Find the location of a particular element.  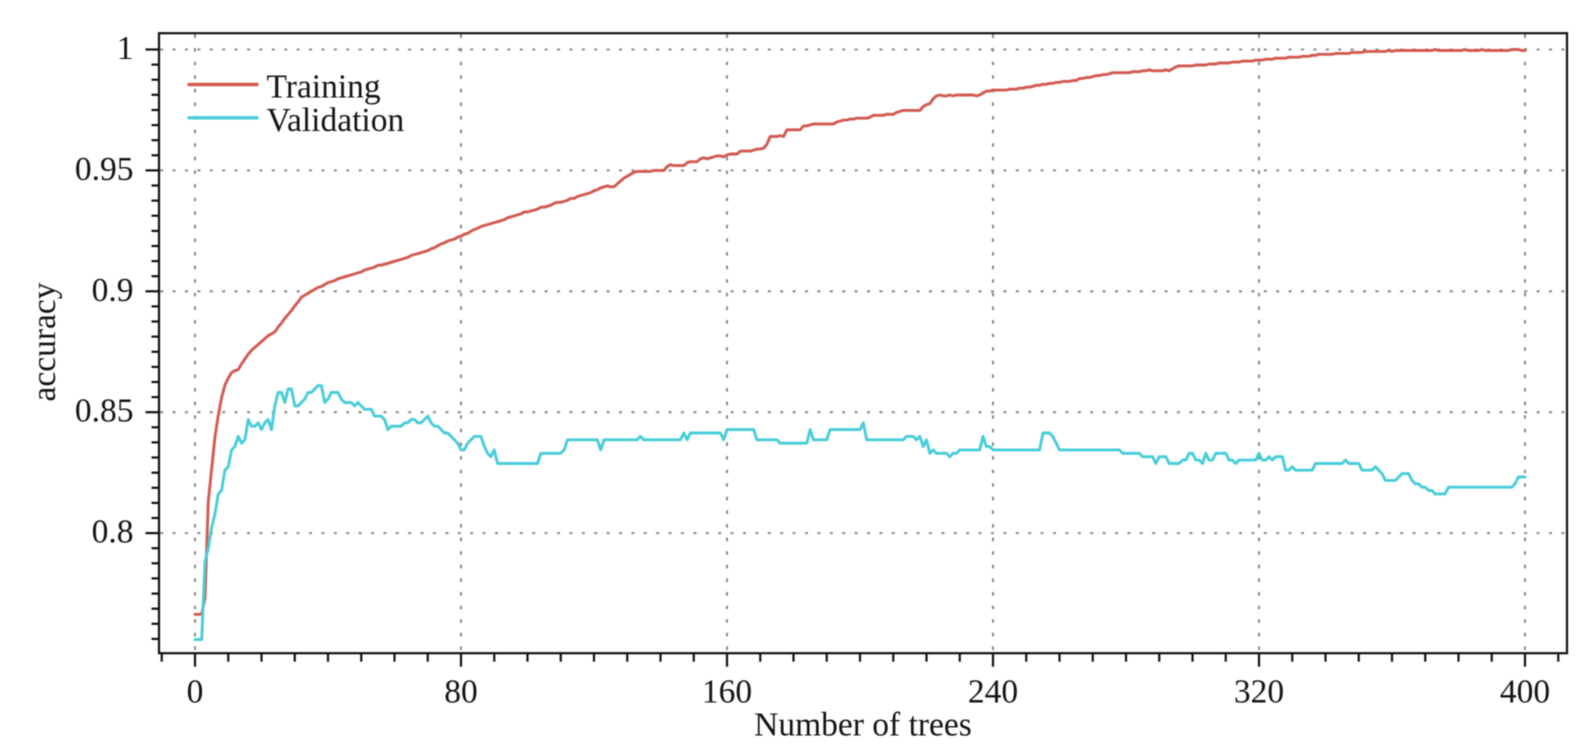

svg-text: 240 is located at coordinates (993, 692).